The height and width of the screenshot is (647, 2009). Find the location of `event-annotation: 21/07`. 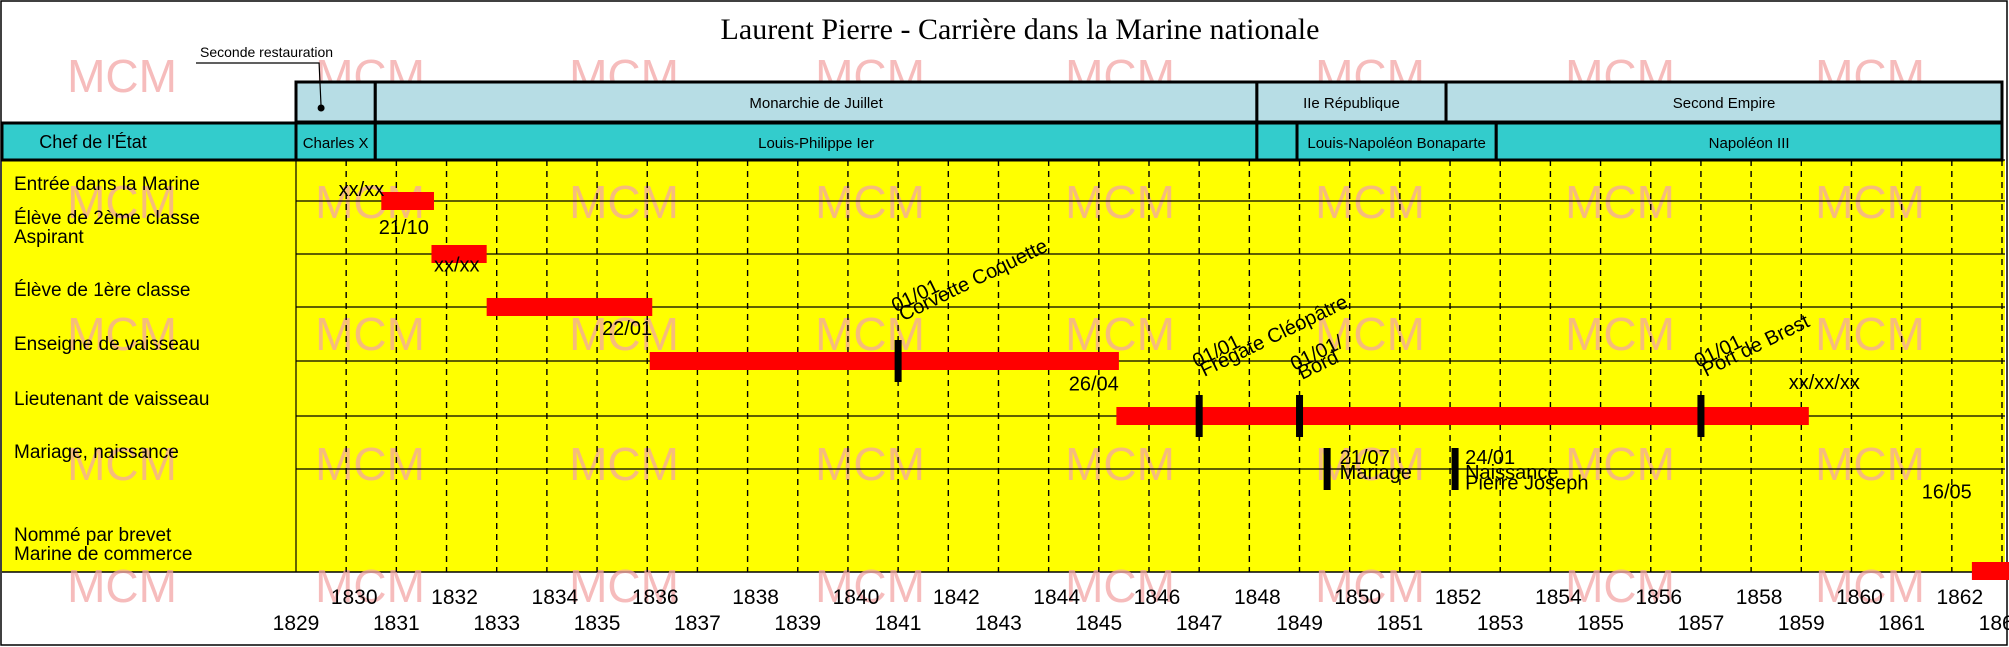

event-annotation: 21/07 is located at coordinates (1365, 458).